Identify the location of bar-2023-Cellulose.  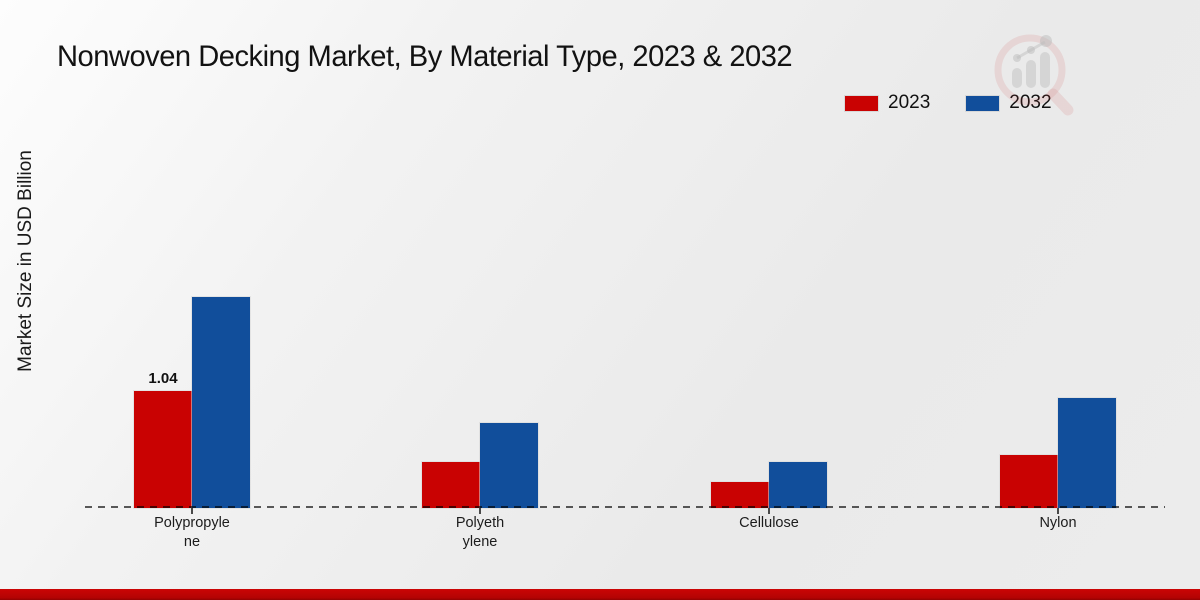
(740, 495).